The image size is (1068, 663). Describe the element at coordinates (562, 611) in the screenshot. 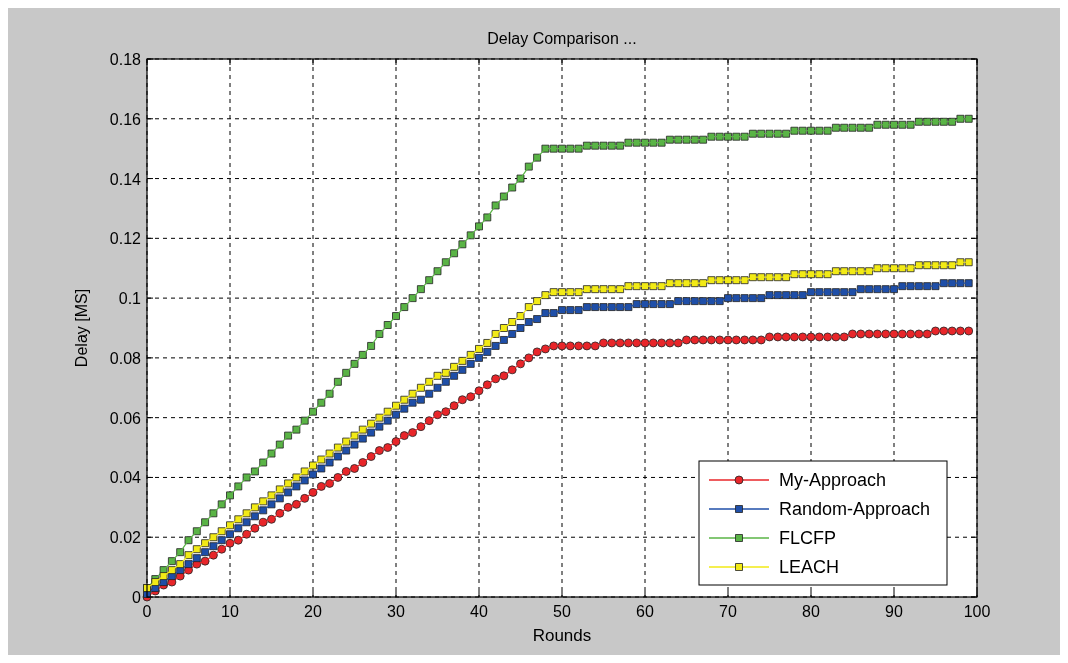

I see `x-tick-label: 50` at that location.